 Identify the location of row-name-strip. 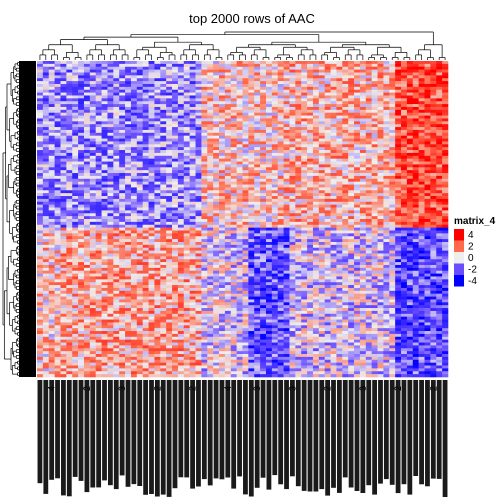
(27, 219).